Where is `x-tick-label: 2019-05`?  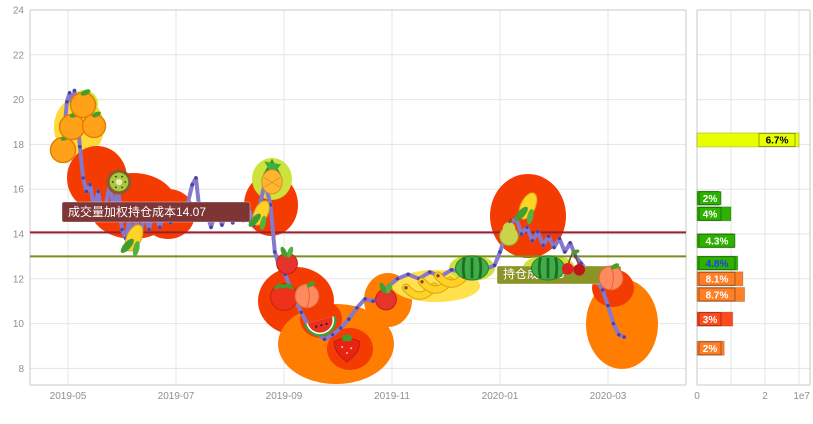
x-tick-label: 2019-05 is located at coordinates (68, 396).